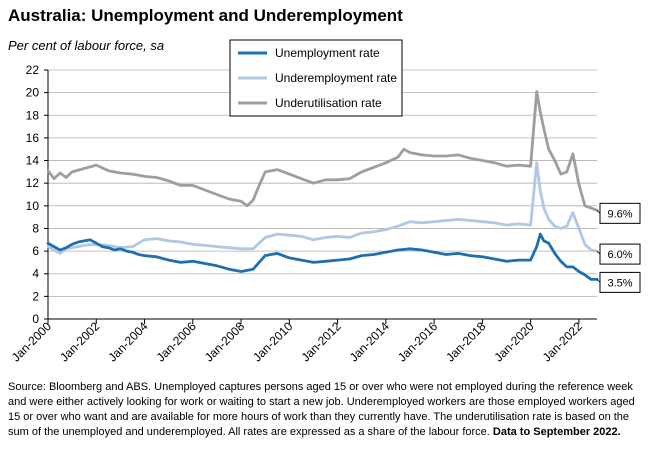  Describe the element at coordinates (328, 103) in the screenshot. I see `legend-label: Underutilisation rate` at that location.